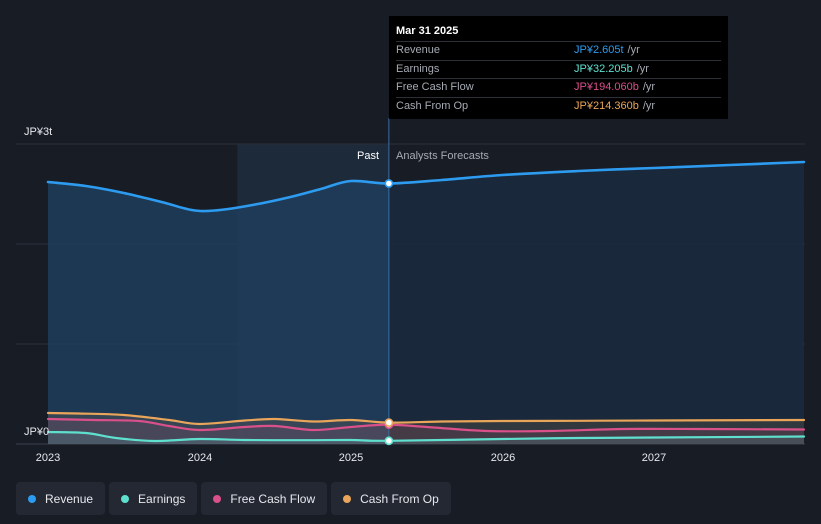 This screenshot has height=524, width=821. I want to click on x-tick-label-2026: 2026, so click(503, 458).